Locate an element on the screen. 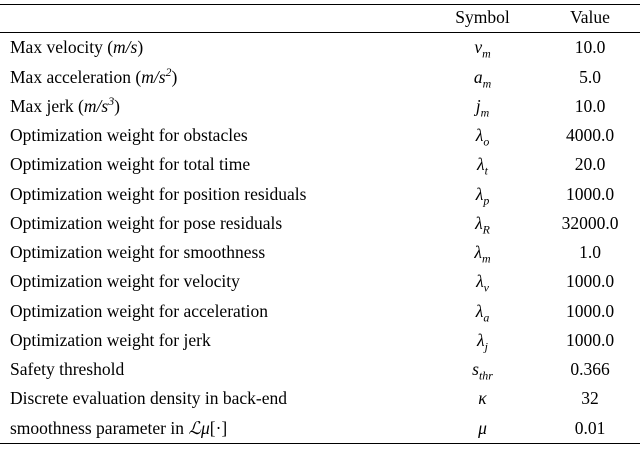 The width and height of the screenshot is (640, 450). param-name-cell: Optimization weight for smoothness is located at coordinates (138, 252).